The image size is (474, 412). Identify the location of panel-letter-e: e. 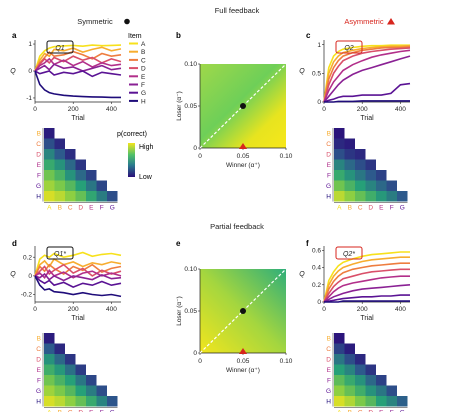
(178, 243).